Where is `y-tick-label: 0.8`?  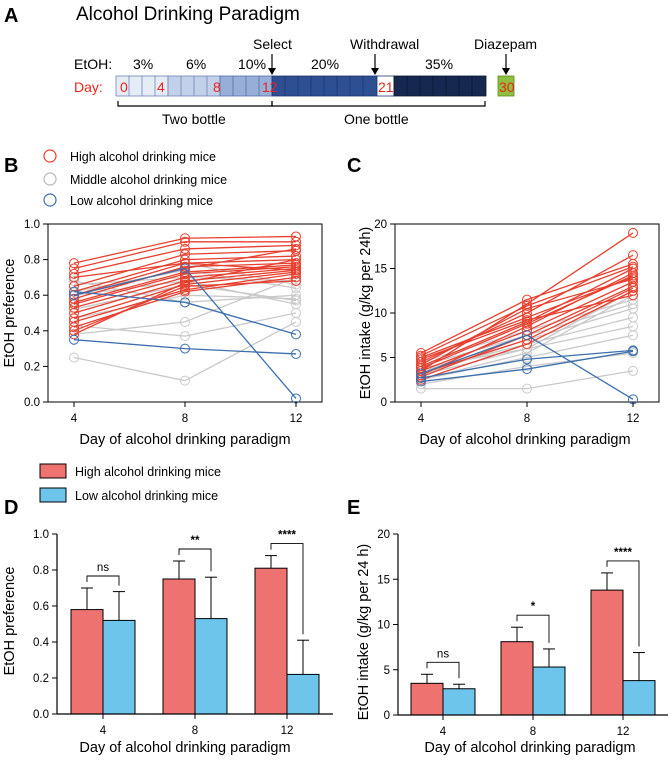 y-tick-label: 0.8 is located at coordinates (32, 261).